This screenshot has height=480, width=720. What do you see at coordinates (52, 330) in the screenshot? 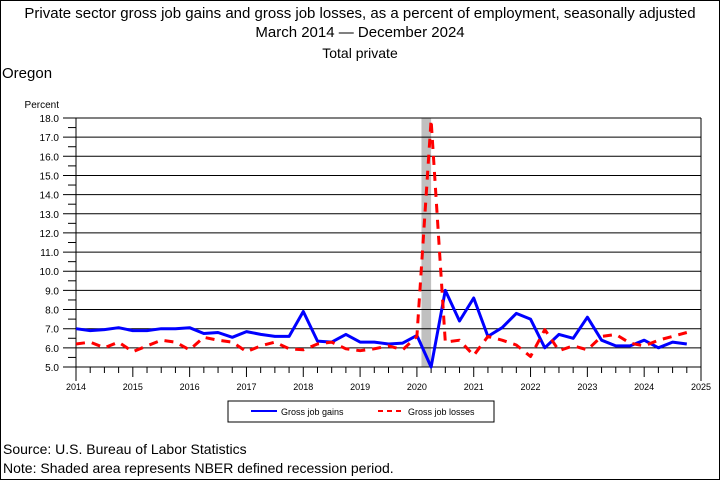
I see `y-tick-label: 7.0` at bounding box center [52, 330].